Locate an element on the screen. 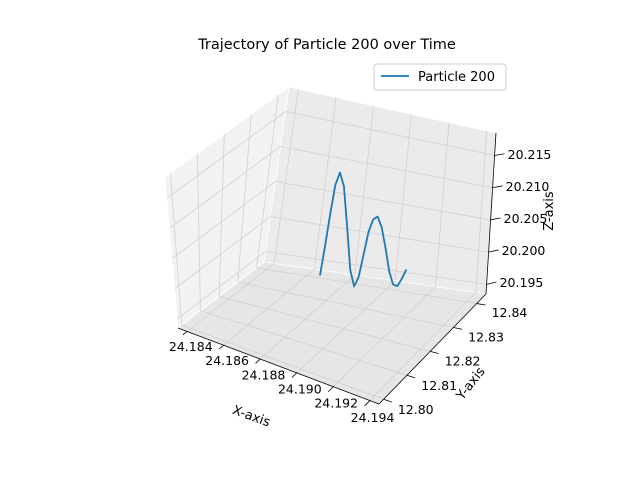 The image size is (640, 480). z-axis-label: Z-axis is located at coordinates (549, 211).